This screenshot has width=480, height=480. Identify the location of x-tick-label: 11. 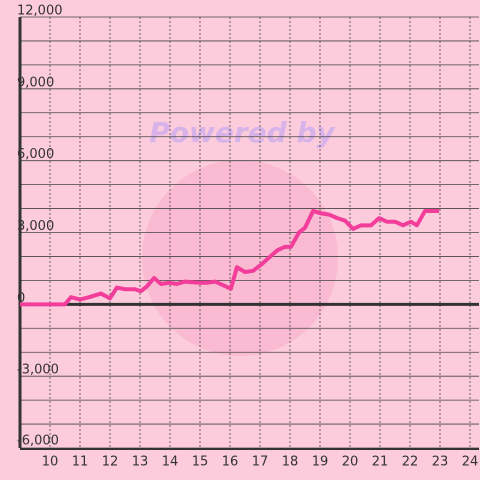
(80, 462).